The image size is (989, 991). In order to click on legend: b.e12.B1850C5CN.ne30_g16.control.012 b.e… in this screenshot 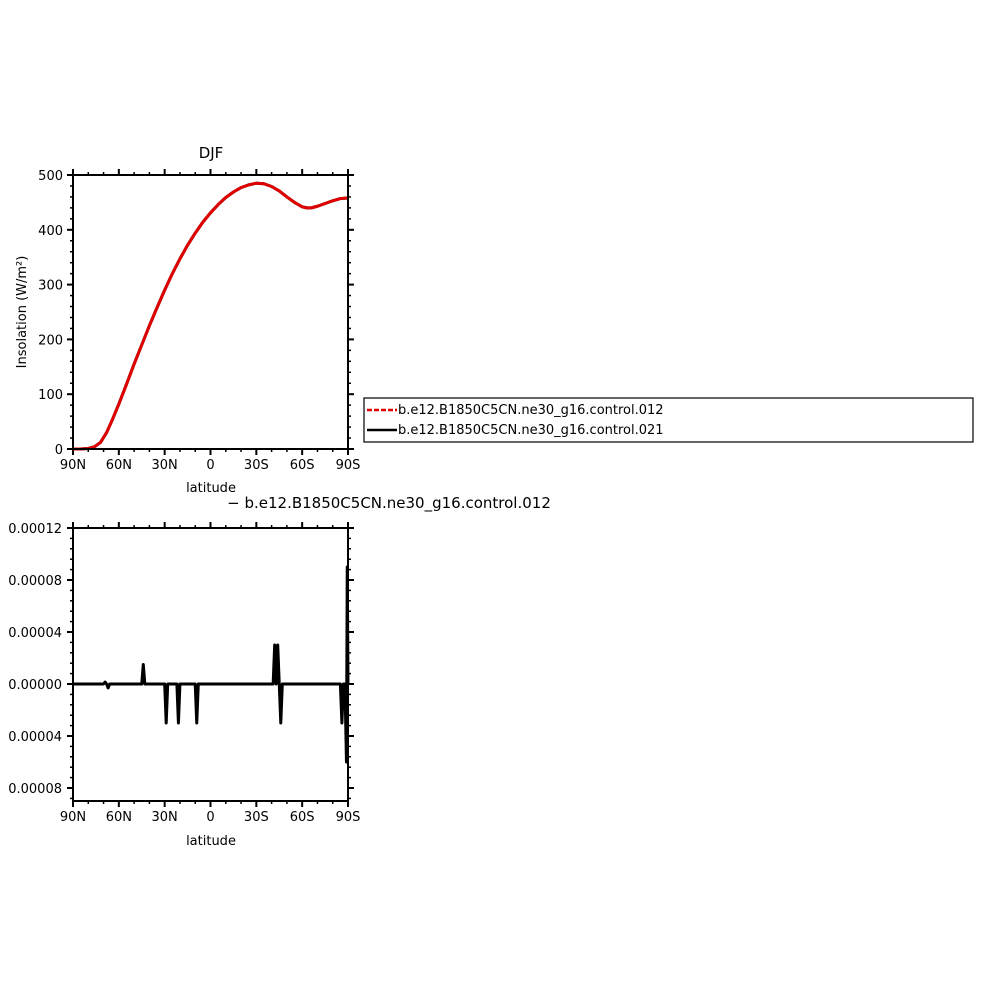, I will do `click(668, 420)`.